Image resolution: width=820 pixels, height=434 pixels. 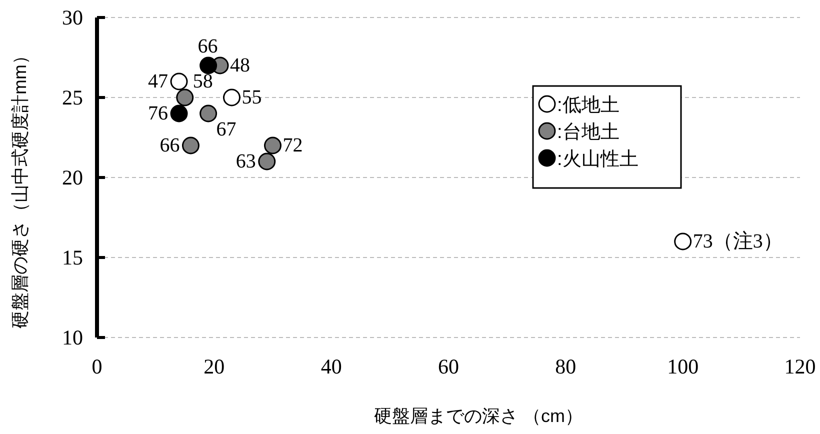 I want to click on annotation: 63, so click(x=246, y=161).